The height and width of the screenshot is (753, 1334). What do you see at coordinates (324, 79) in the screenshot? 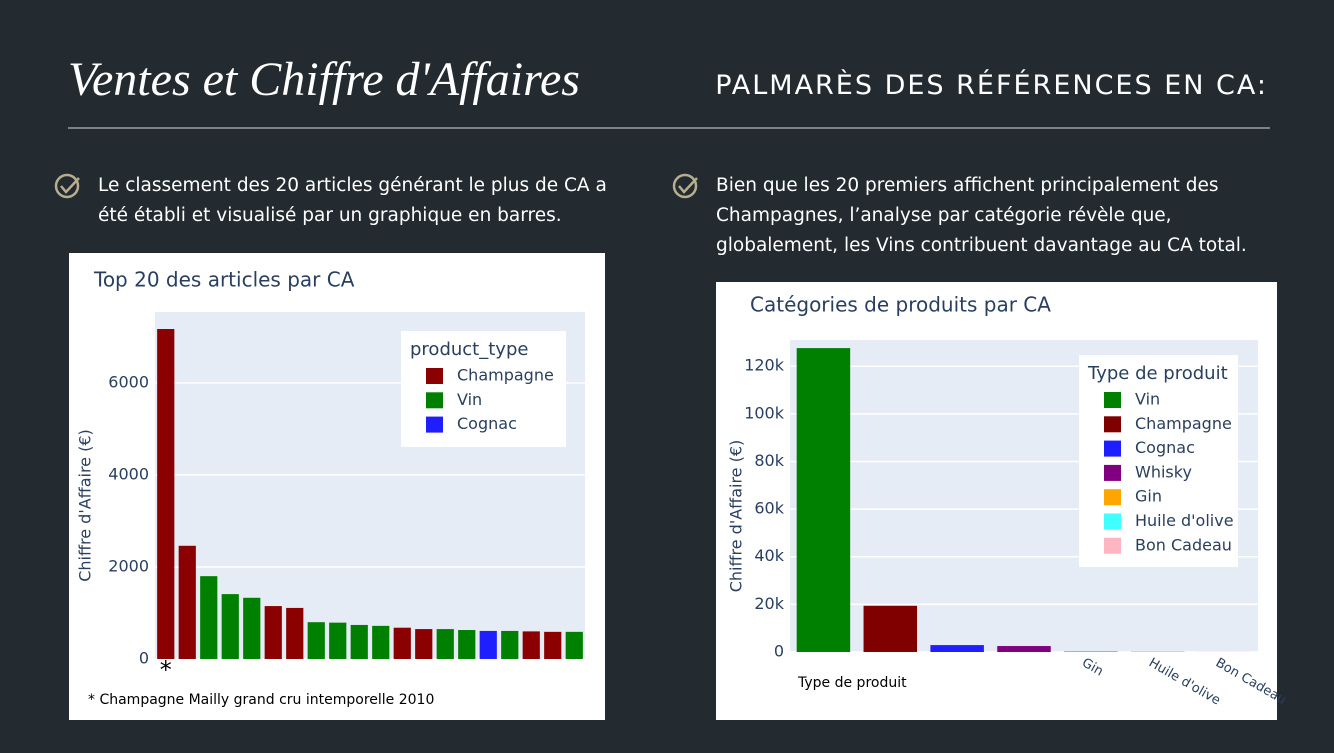
I see `slide-title: Ventes et Chiffre d'Affaires` at bounding box center [324, 79].